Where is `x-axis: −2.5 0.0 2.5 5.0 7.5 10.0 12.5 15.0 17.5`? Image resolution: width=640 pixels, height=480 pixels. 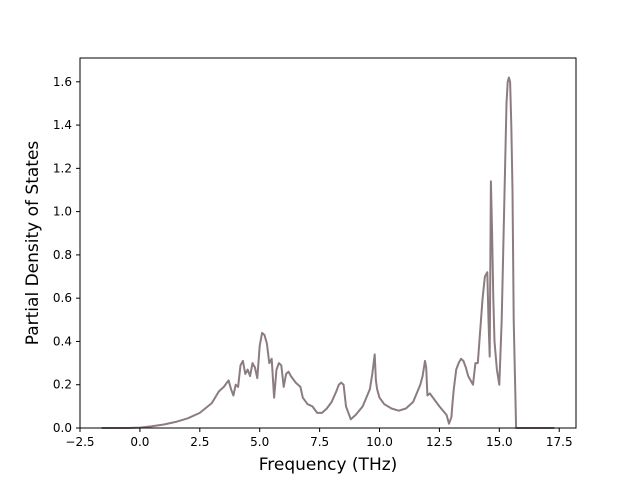
x-axis: −2.5 0.0 2.5 5.0 7.5 10.0 12.5 15.0 17.5 is located at coordinates (319, 438).